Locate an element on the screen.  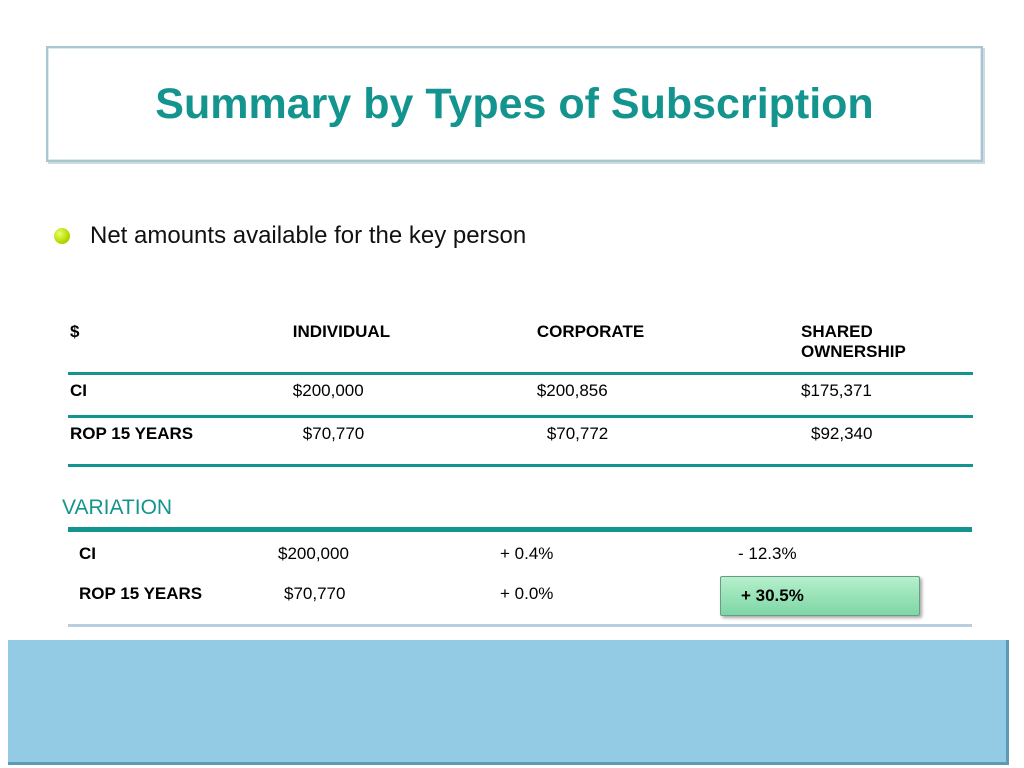
header-individual: INDIVIDUAL is located at coordinates (412, 346).